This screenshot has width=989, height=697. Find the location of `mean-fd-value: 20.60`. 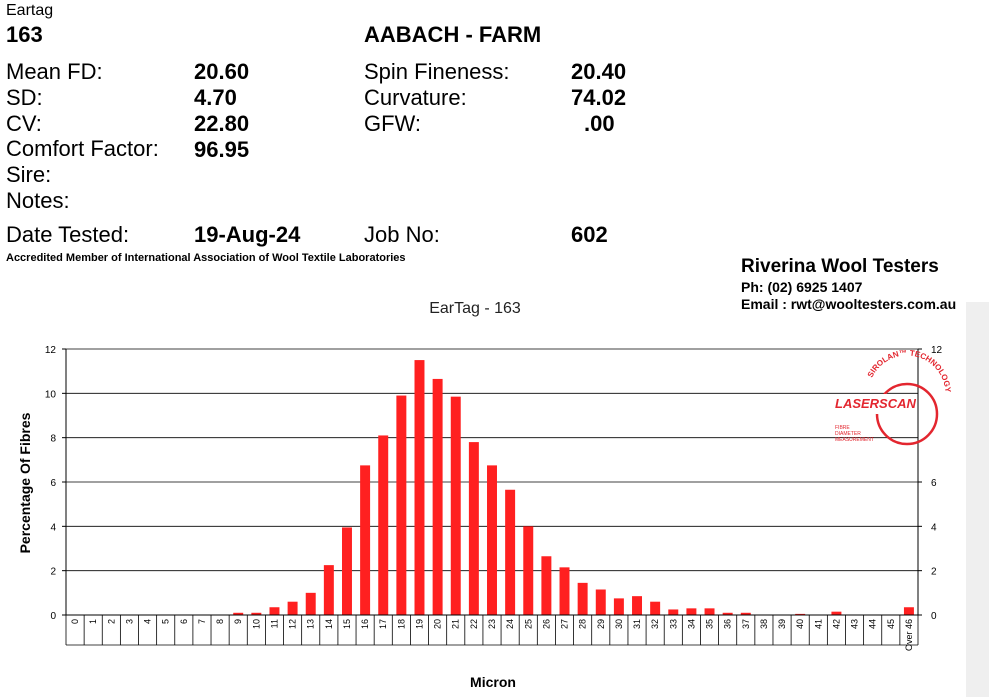

mean-fd-value: 20.60 is located at coordinates (222, 71).